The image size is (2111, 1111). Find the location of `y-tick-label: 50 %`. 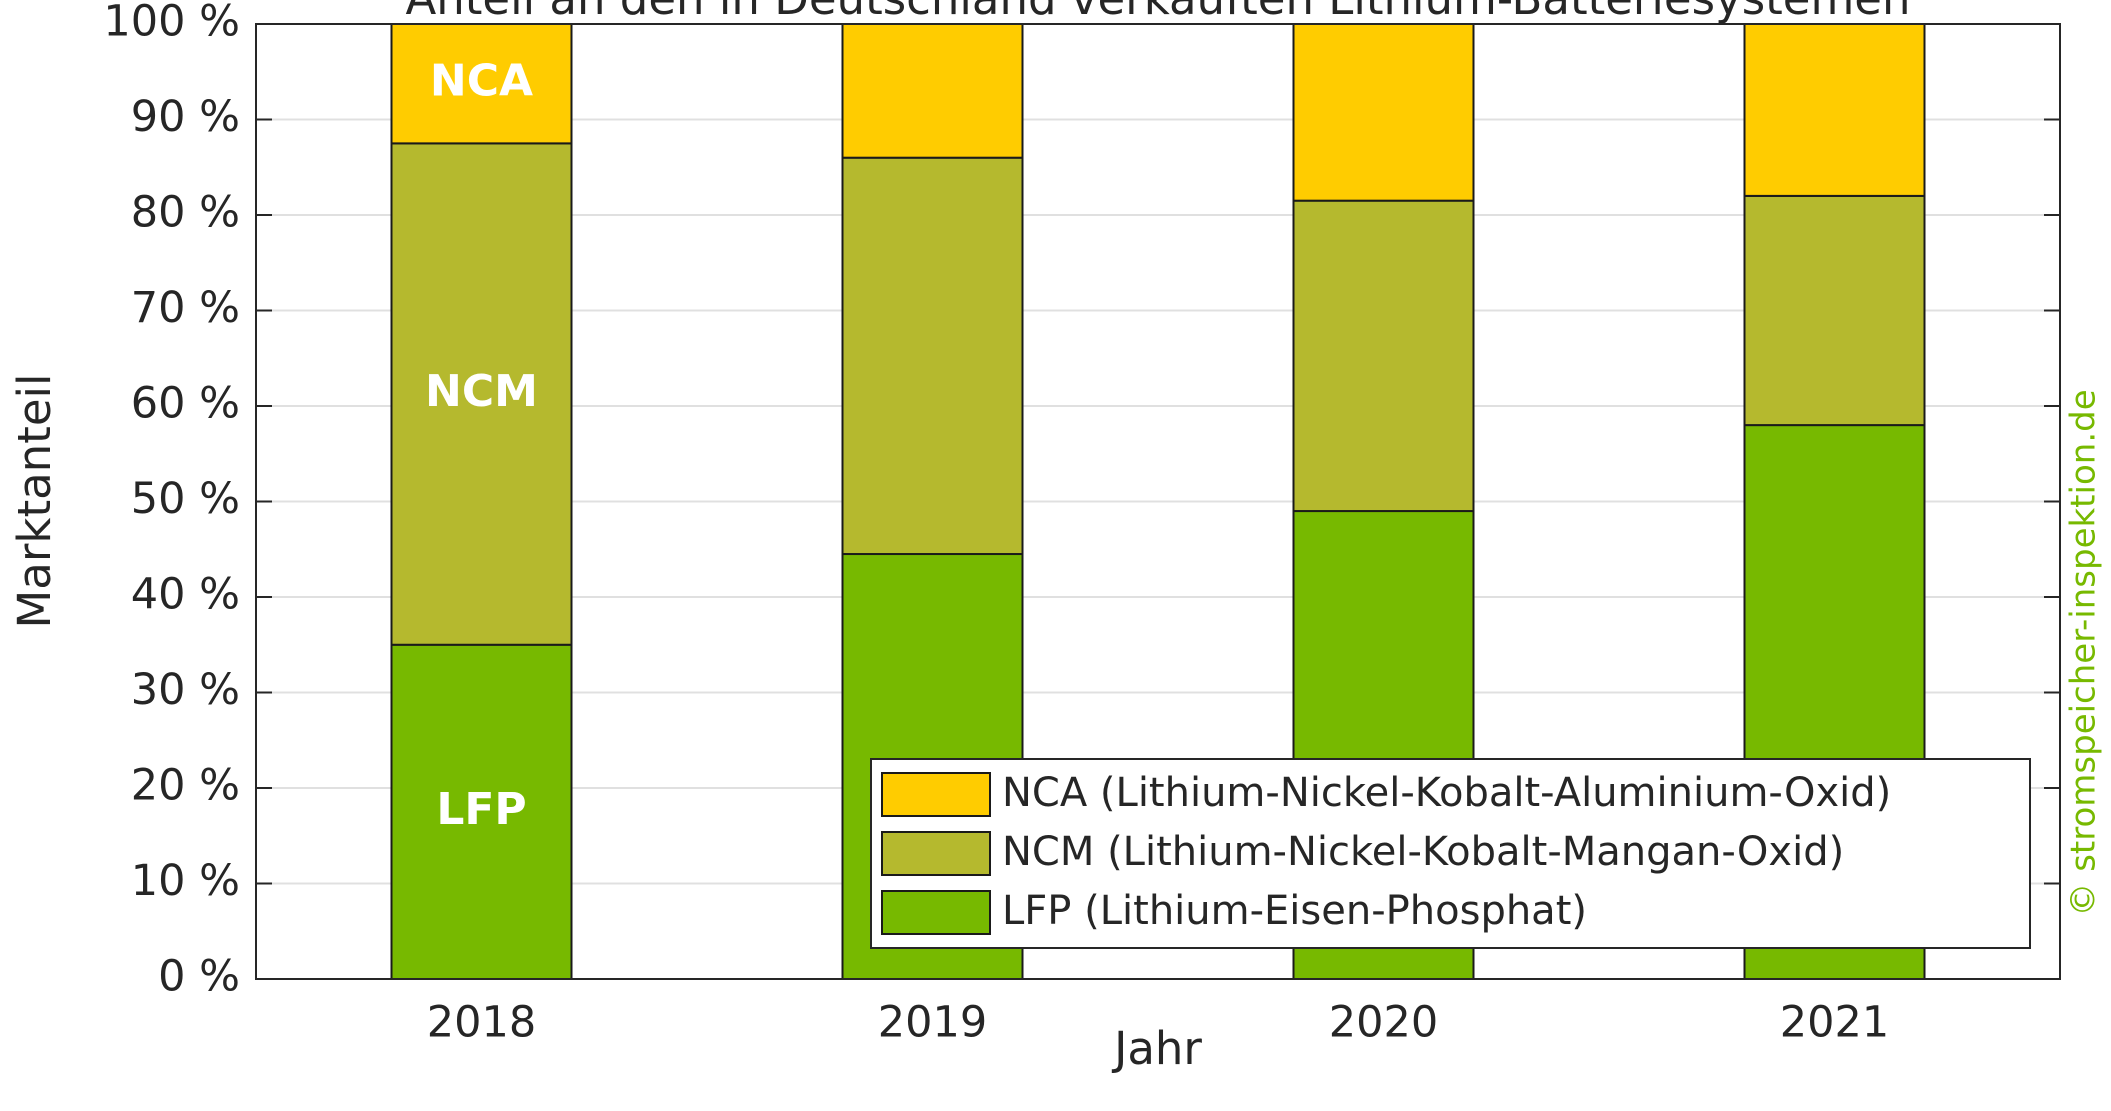

y-tick-label: 50 % is located at coordinates (185, 499).